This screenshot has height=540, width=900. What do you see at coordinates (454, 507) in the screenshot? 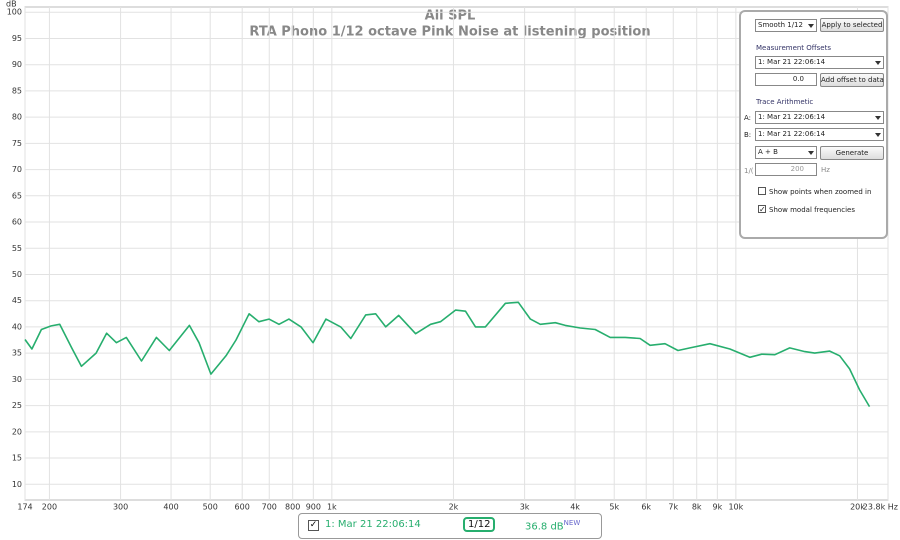
I see `x-tick-label: 2k` at bounding box center [454, 507].